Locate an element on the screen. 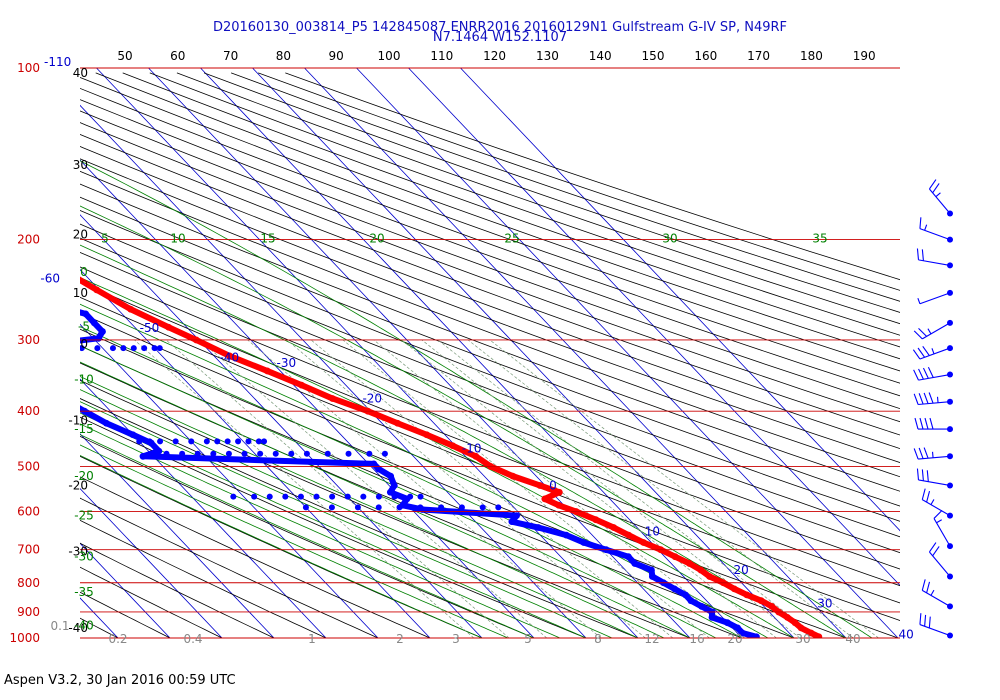  isotherm-label: 20 is located at coordinates (740, 570).